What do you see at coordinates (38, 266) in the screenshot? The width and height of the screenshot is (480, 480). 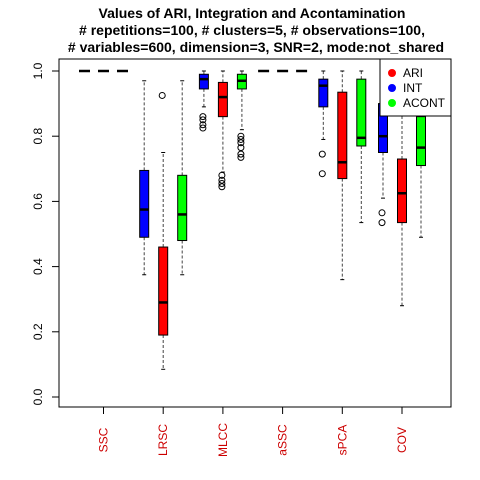 I see `y-tick-label: 0.4` at bounding box center [38, 266].